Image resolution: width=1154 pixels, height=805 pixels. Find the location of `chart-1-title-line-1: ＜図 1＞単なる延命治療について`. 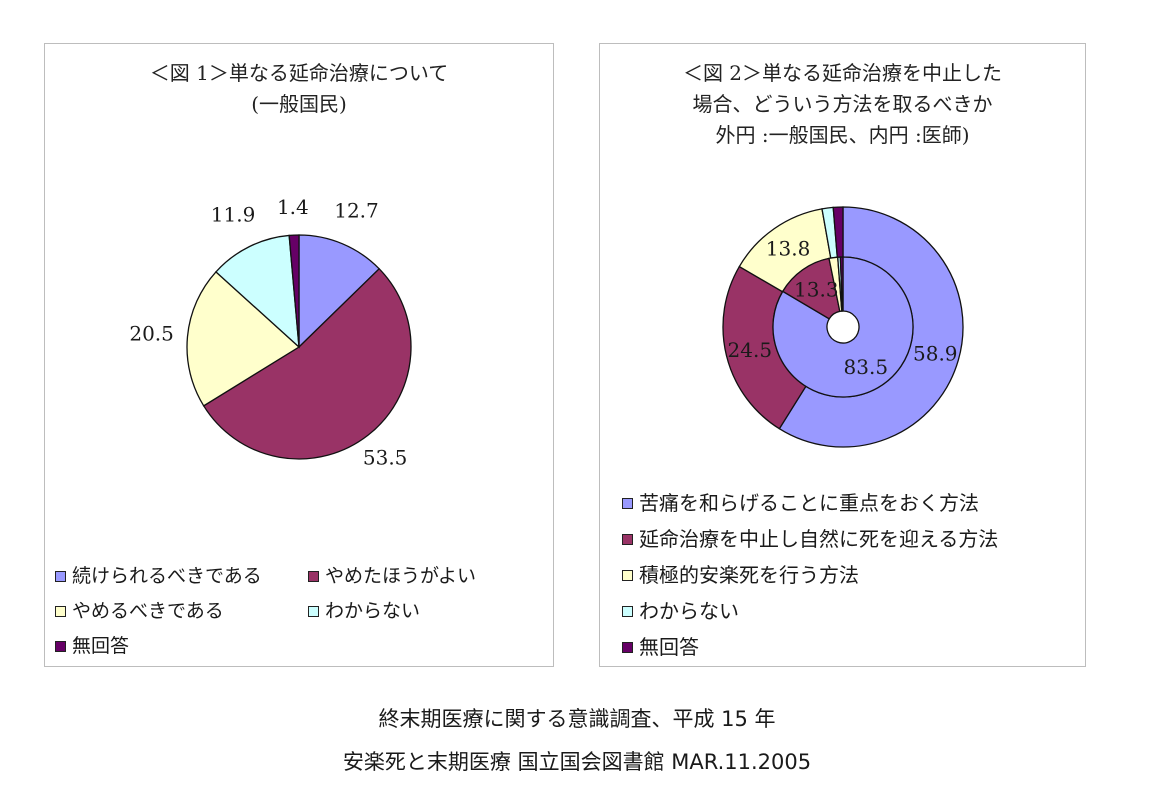

chart-1-title-line-1: ＜図 1＞単なる延命治療について is located at coordinates (299, 73).